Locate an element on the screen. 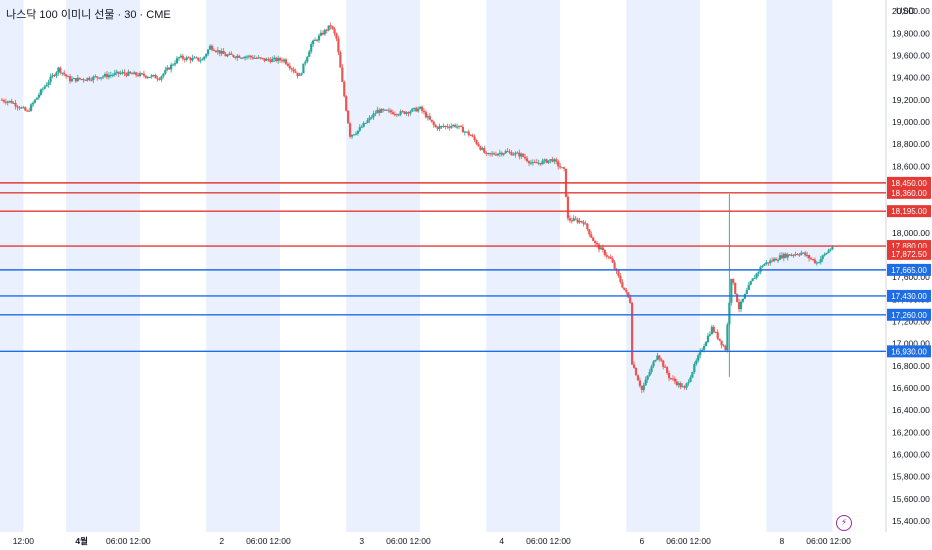 This screenshot has height=550, width=932. y-tick-label: 19,400.00 is located at coordinates (911, 78).